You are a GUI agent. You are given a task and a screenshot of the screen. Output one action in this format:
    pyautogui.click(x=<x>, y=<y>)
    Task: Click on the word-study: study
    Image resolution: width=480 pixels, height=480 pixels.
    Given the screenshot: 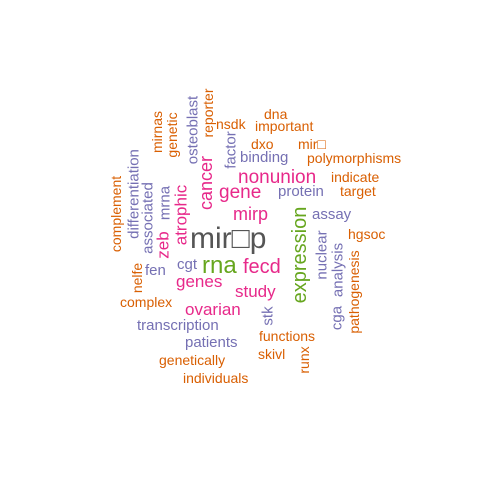 What is the action you would take?
    pyautogui.click(x=255, y=291)
    